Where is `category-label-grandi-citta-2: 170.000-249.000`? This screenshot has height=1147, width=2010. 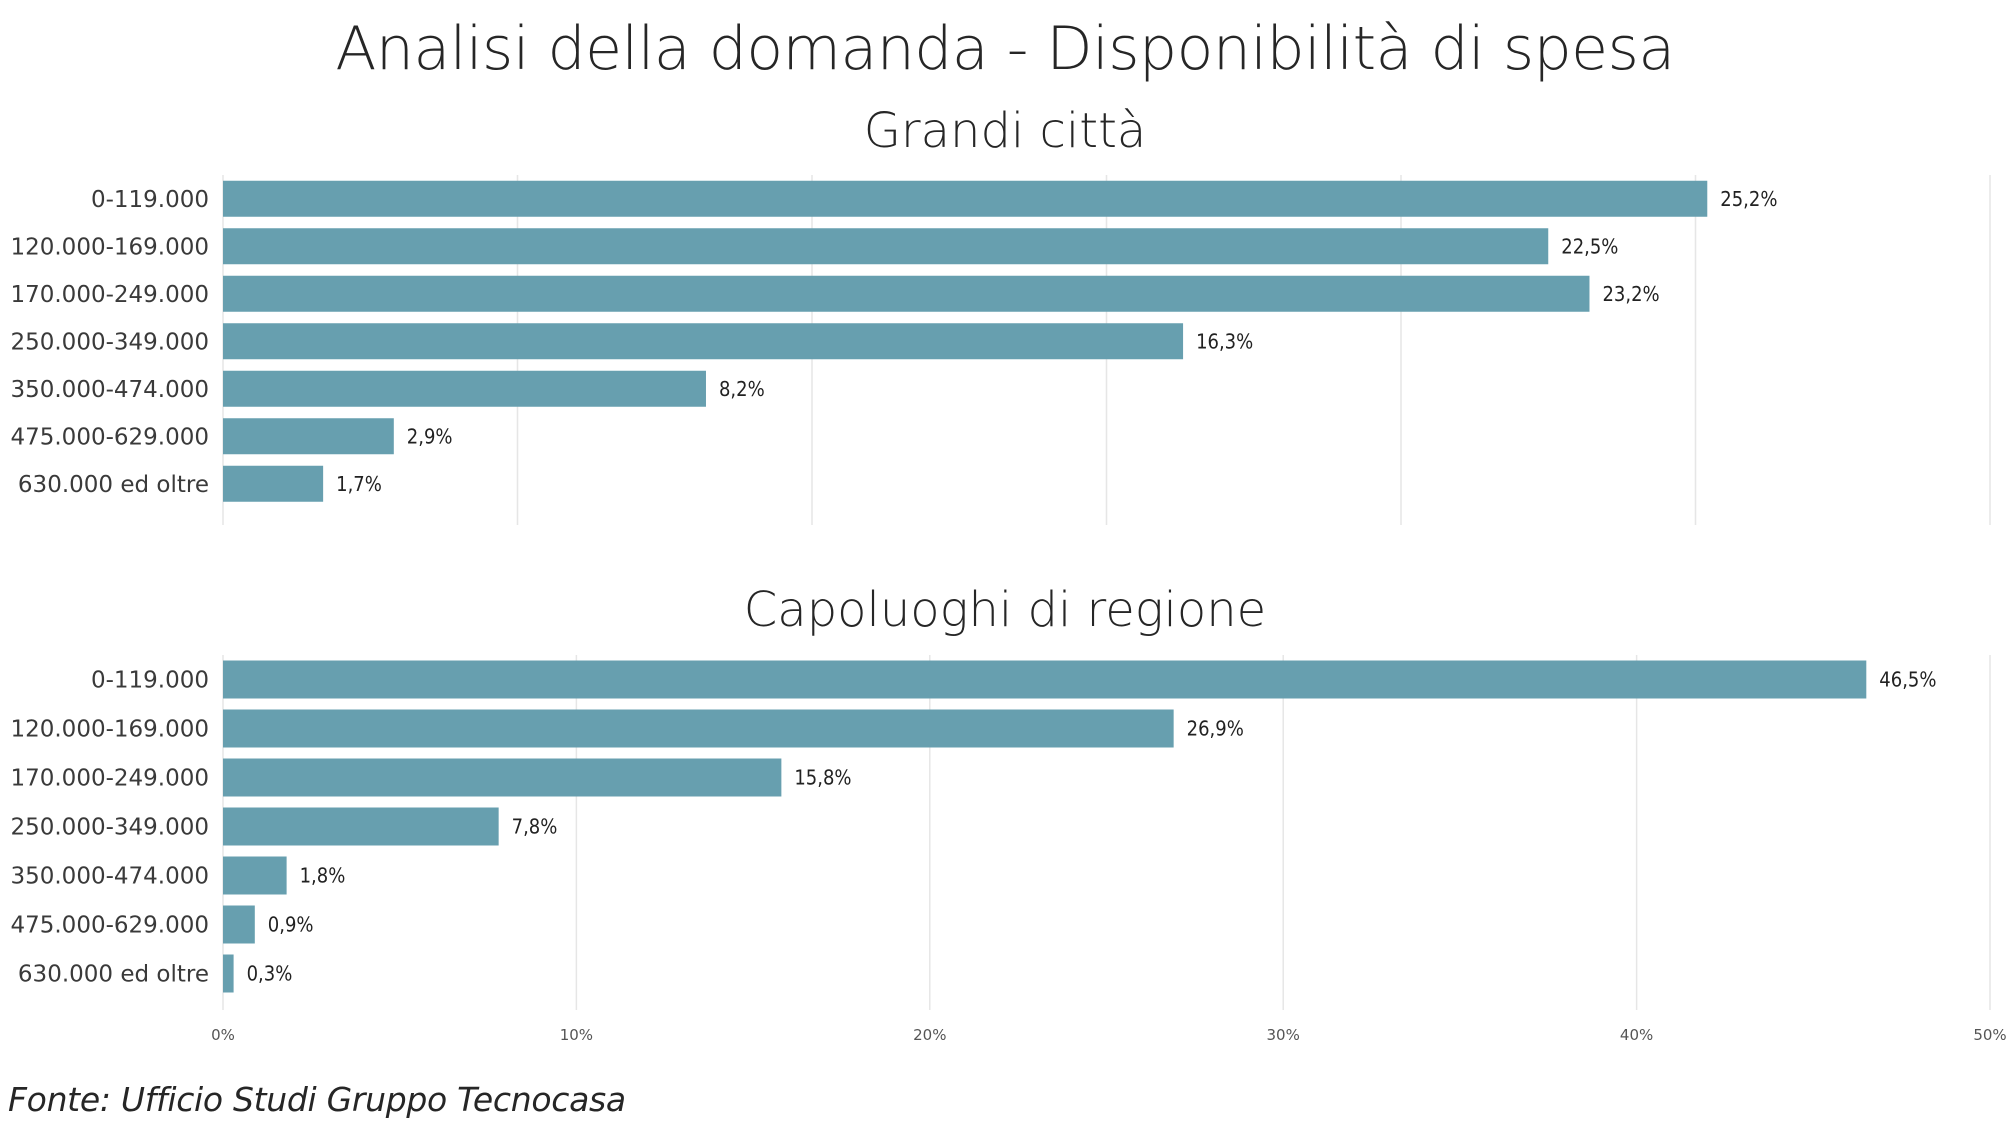 category-label-grandi-citta-2: 170.000-249.000 is located at coordinates (109, 295).